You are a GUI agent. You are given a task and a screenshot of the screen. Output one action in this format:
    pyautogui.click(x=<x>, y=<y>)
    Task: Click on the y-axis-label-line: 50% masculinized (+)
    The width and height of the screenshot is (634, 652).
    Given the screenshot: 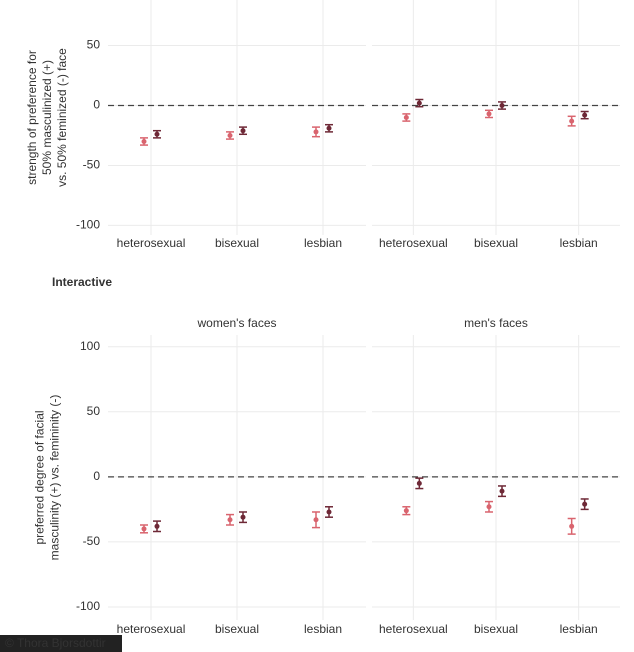 What is the action you would take?
    pyautogui.click(x=47, y=117)
    